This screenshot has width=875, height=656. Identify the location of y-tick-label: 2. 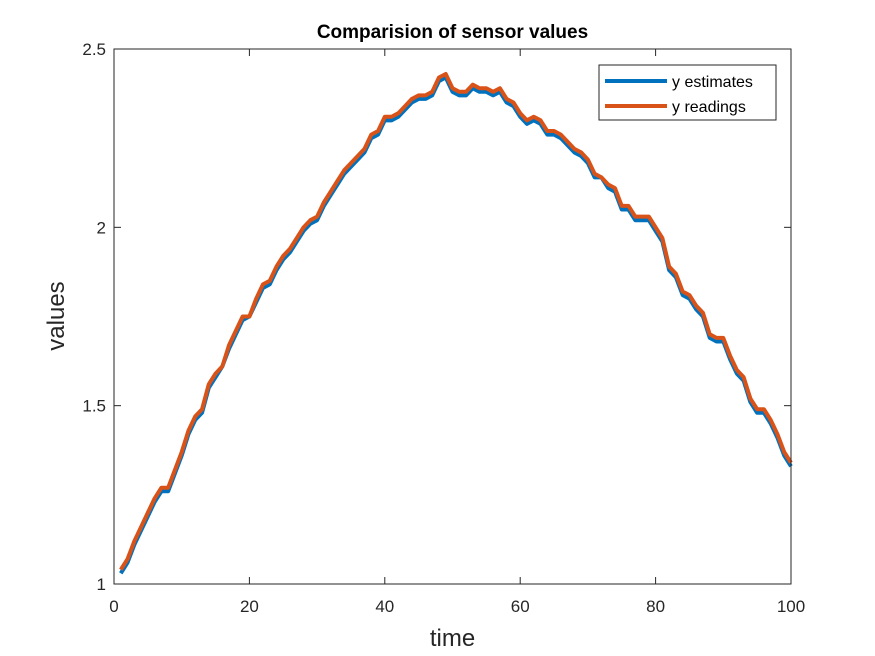
(101, 227).